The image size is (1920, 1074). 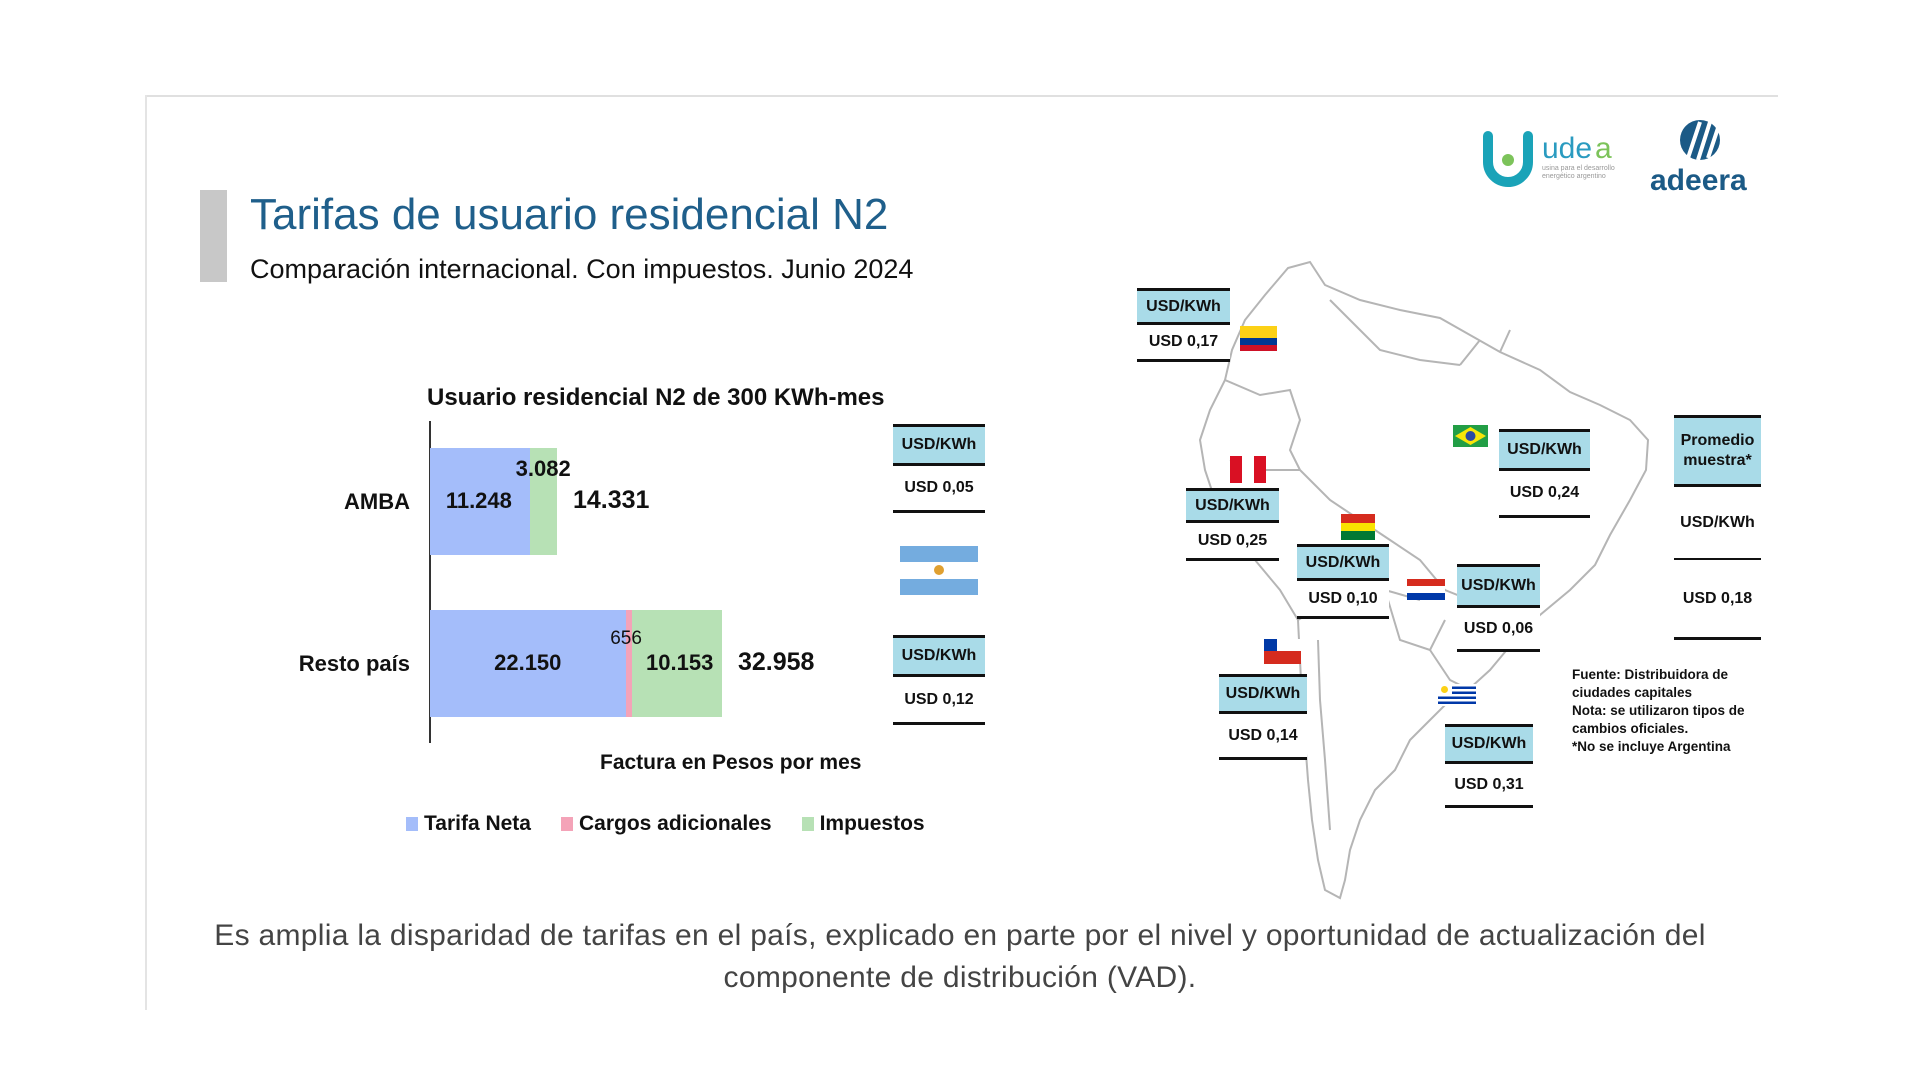 I want to click on page-title: Tarifas de usuario residencial N2, so click(x=569, y=214).